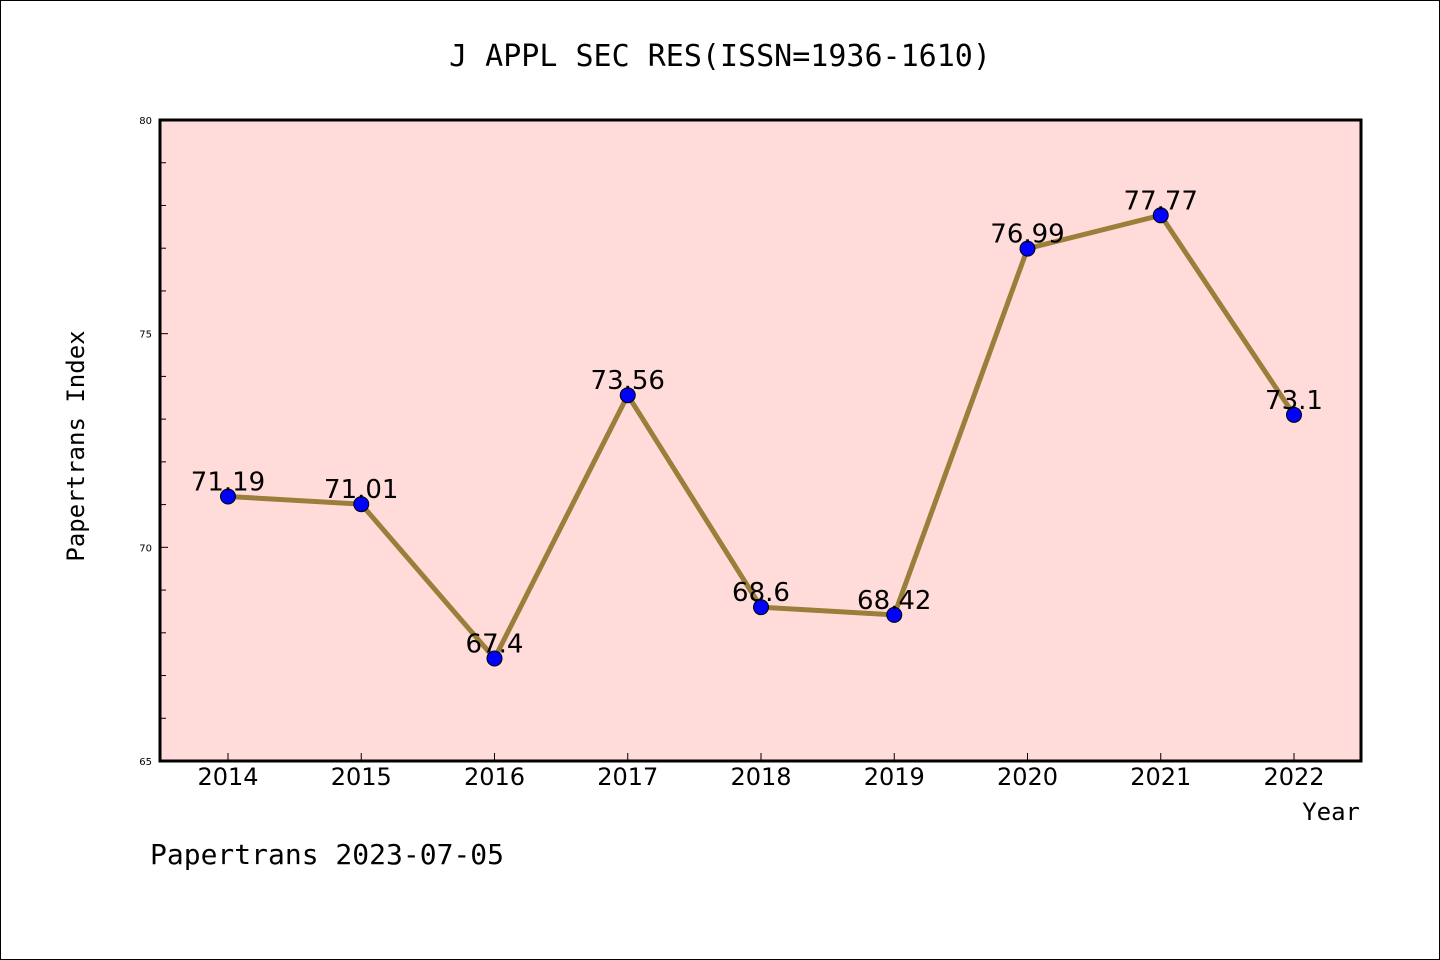 This screenshot has width=1440, height=960. Describe the element at coordinates (1331, 812) in the screenshot. I see `x-axis-label: Year` at that location.